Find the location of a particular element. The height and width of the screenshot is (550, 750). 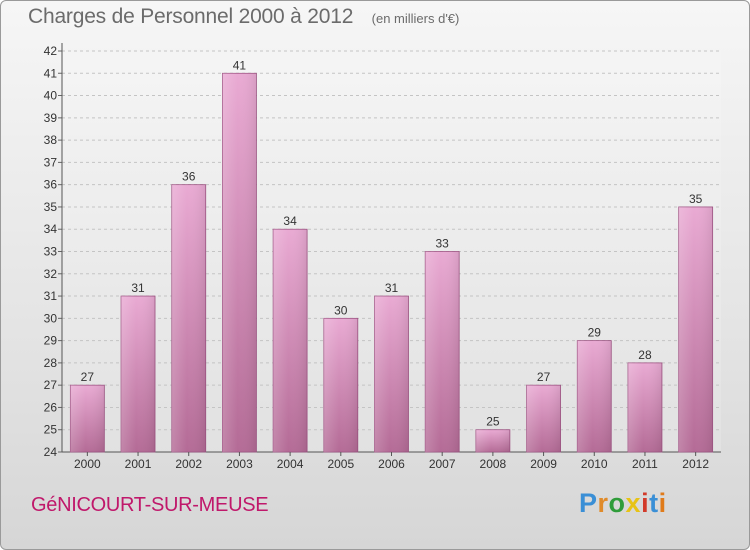

y-tick-label: 39 is located at coordinates (51, 118).